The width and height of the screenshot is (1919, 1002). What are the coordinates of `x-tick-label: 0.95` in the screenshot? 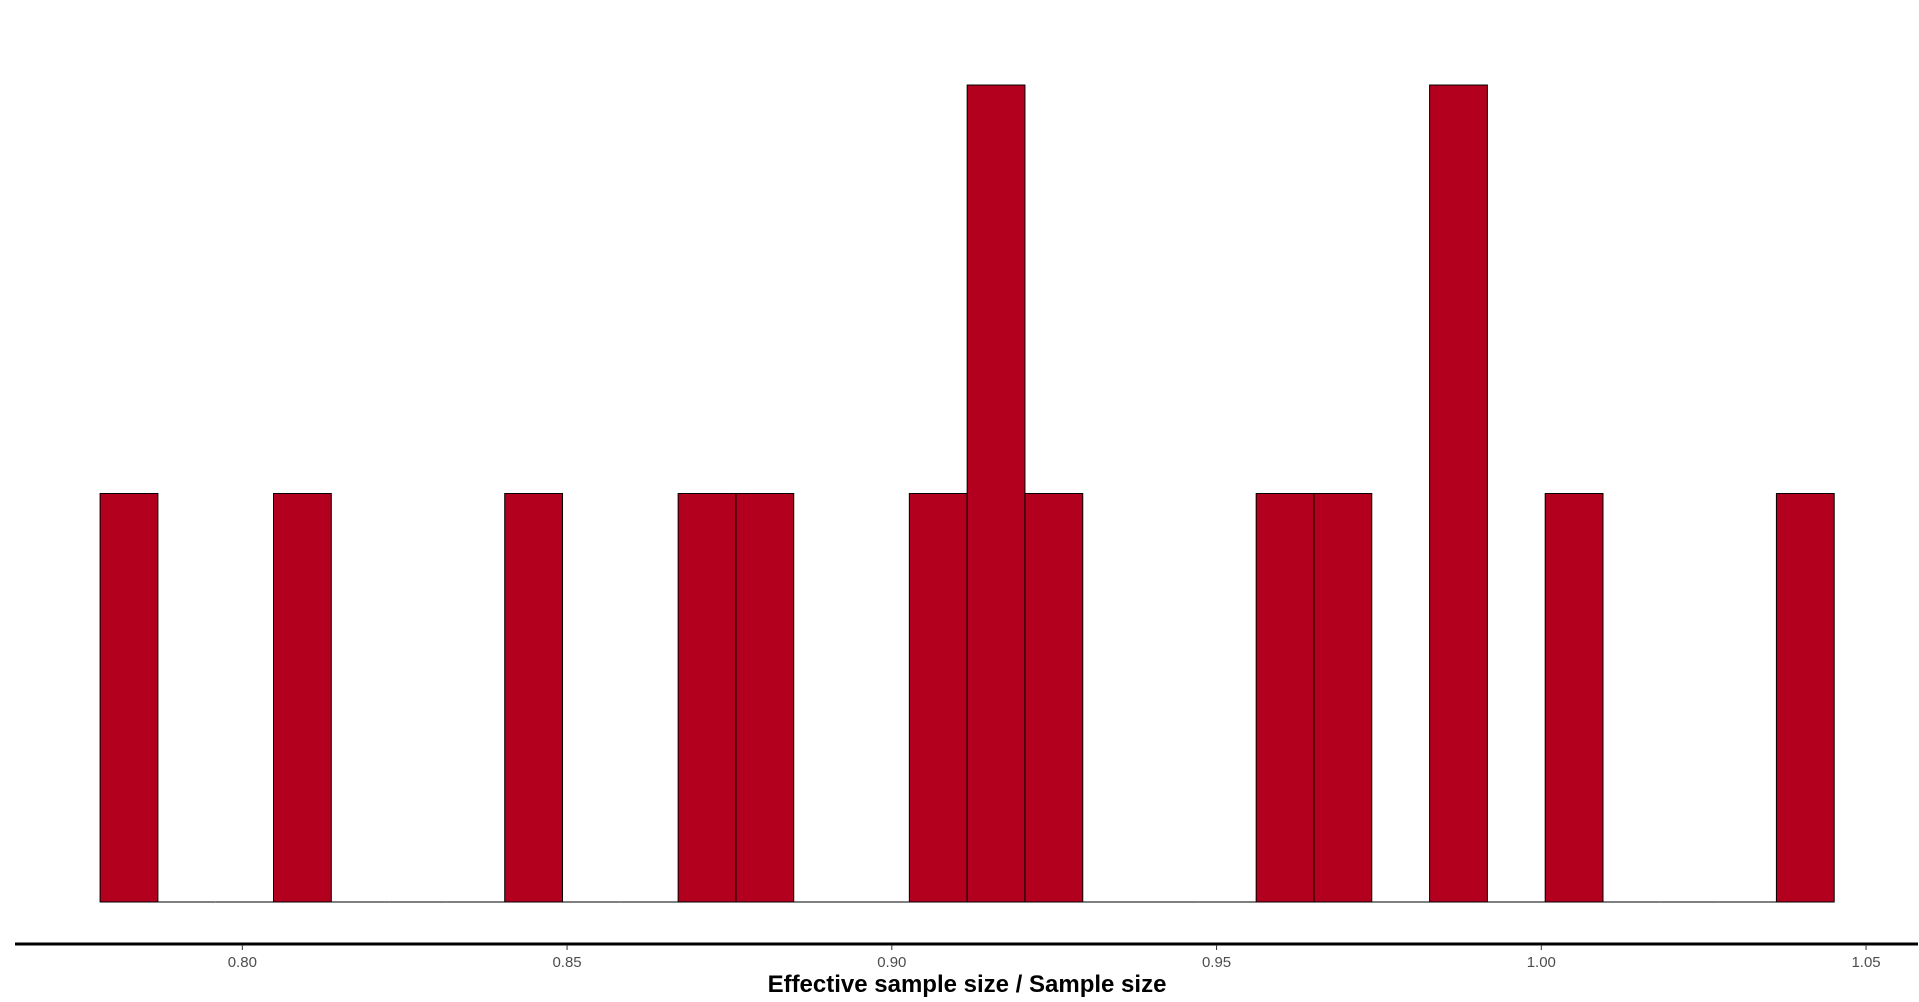 It's located at (1216, 962).